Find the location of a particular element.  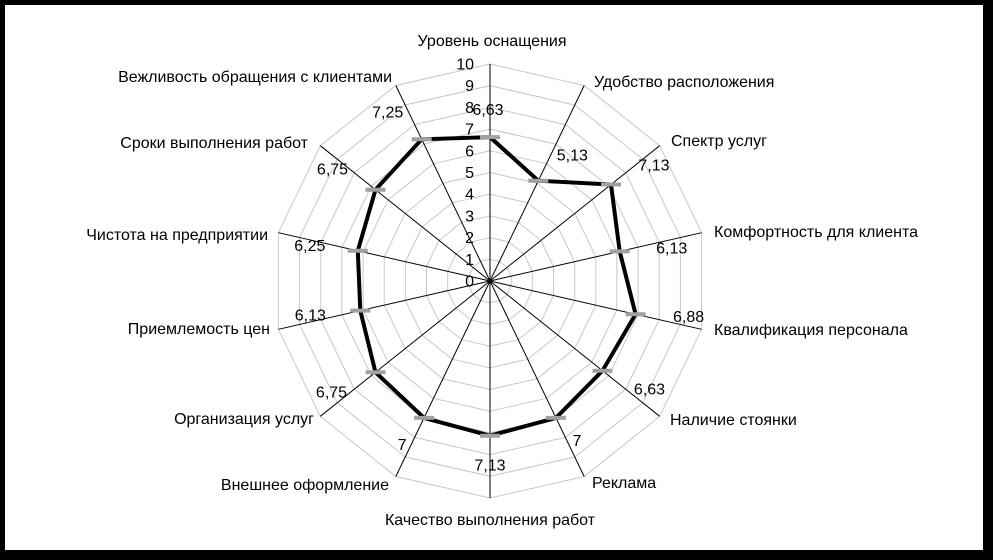

data-point-label: 6,88 is located at coordinates (688, 317).